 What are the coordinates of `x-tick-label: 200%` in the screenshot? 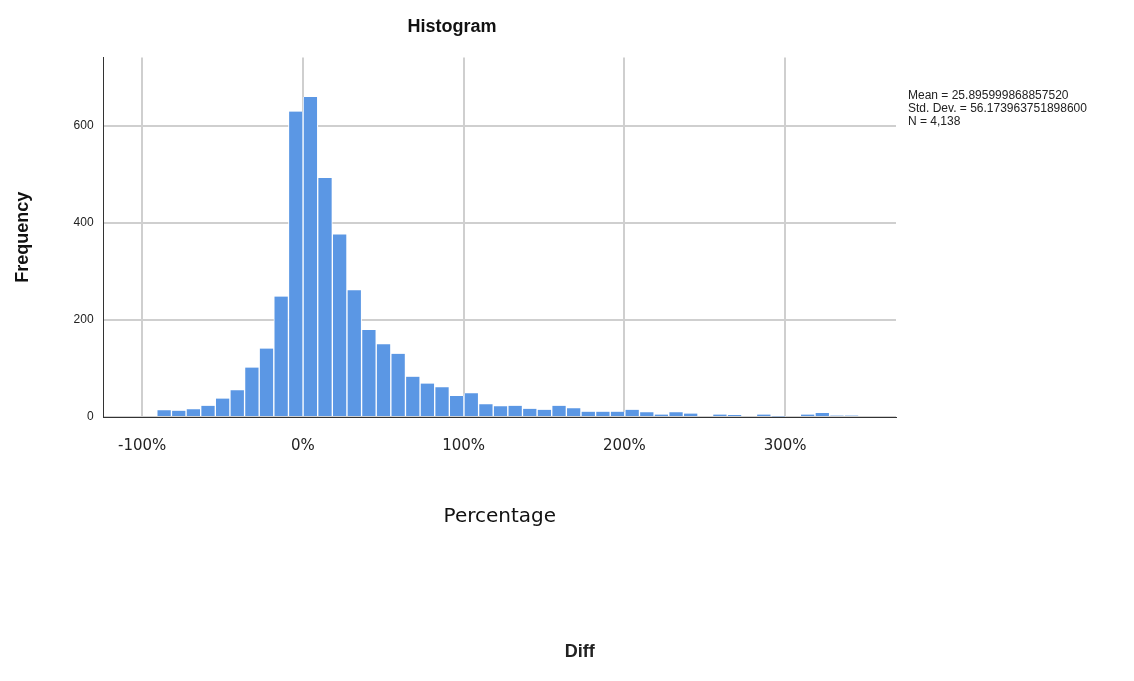 It's located at (624, 444).